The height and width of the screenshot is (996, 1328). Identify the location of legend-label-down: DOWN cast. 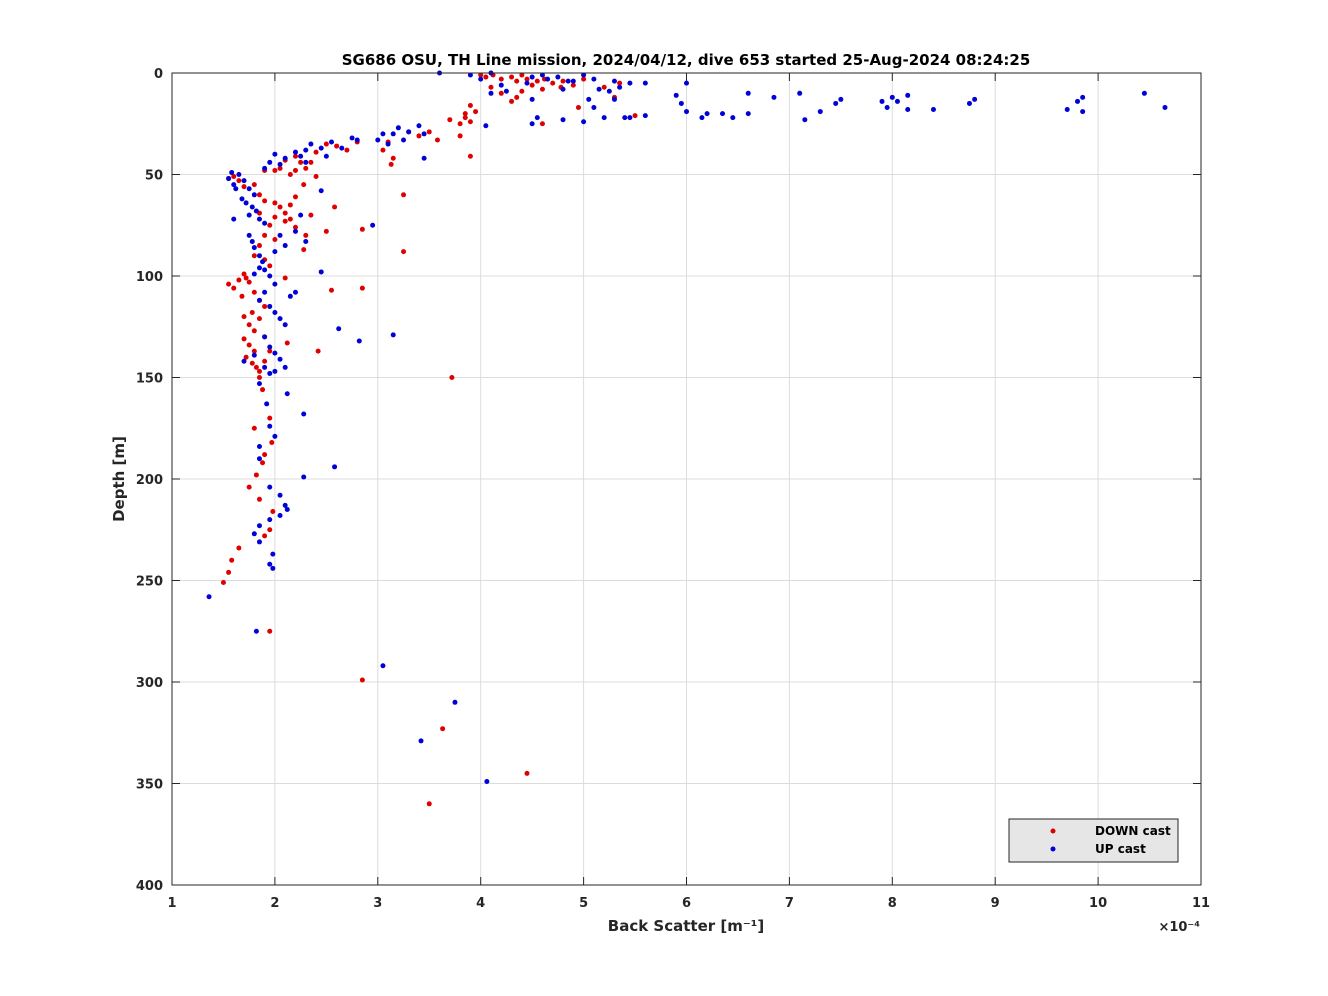
(1133, 831).